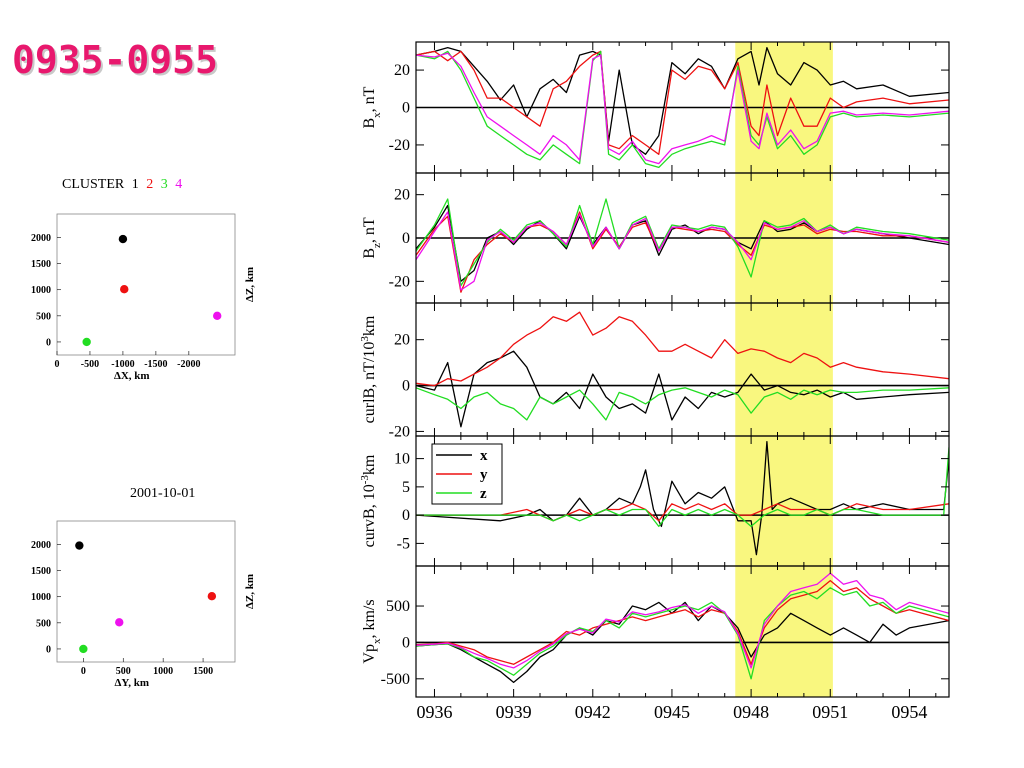 Image resolution: width=1024 pixels, height=768 pixels. Describe the element at coordinates (115, 60) in the screenshot. I see `page-title: 0935-0955` at that location.